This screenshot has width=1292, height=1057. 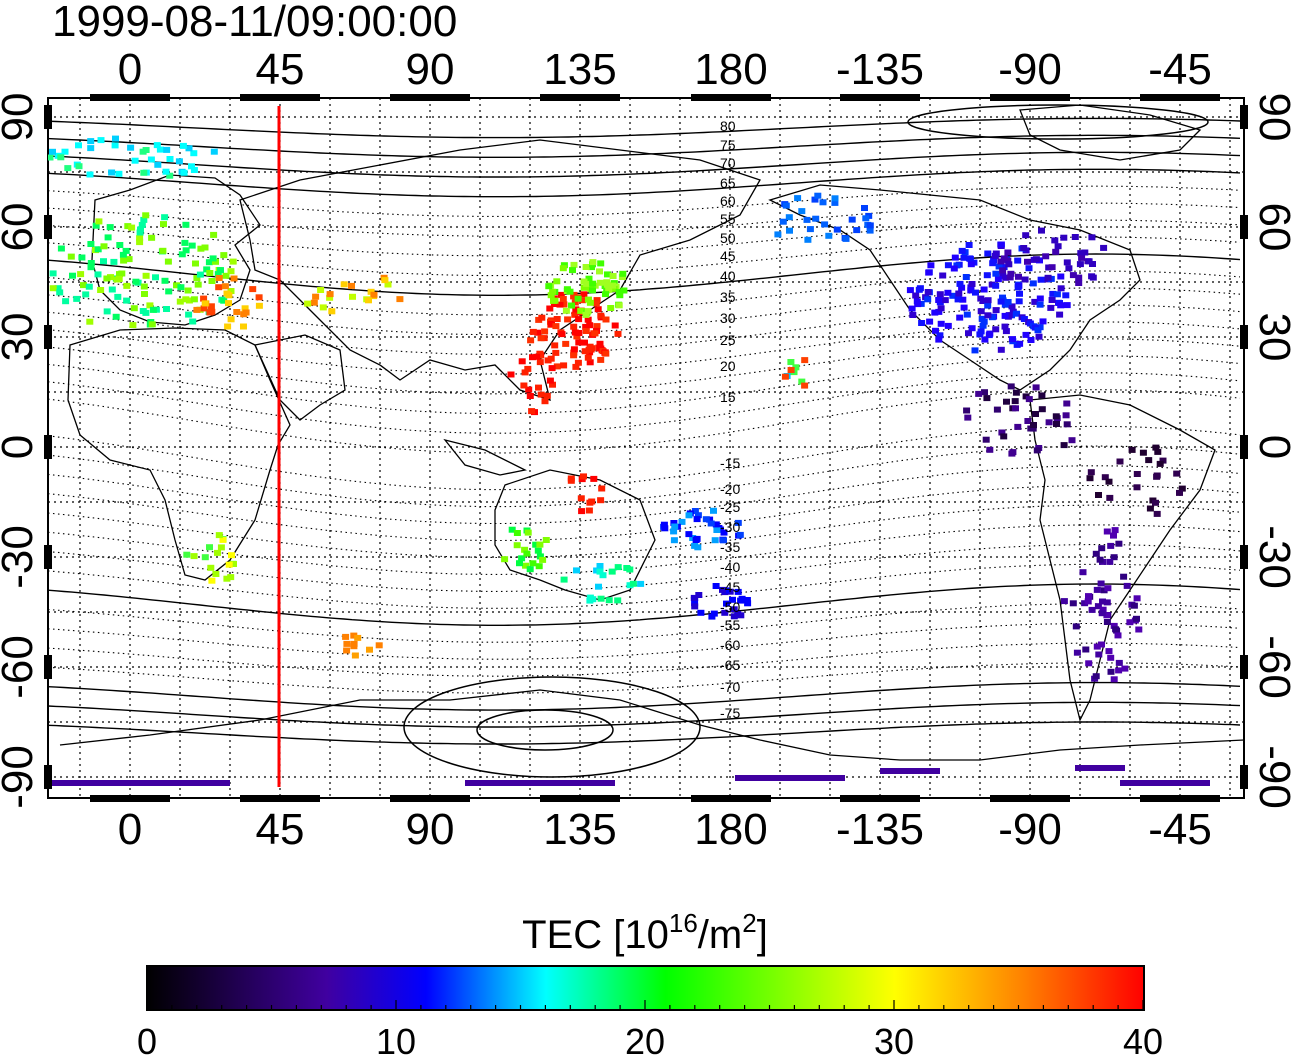 What do you see at coordinates (880, 69) in the screenshot?
I see `x-tick-label-top: -135` at bounding box center [880, 69].